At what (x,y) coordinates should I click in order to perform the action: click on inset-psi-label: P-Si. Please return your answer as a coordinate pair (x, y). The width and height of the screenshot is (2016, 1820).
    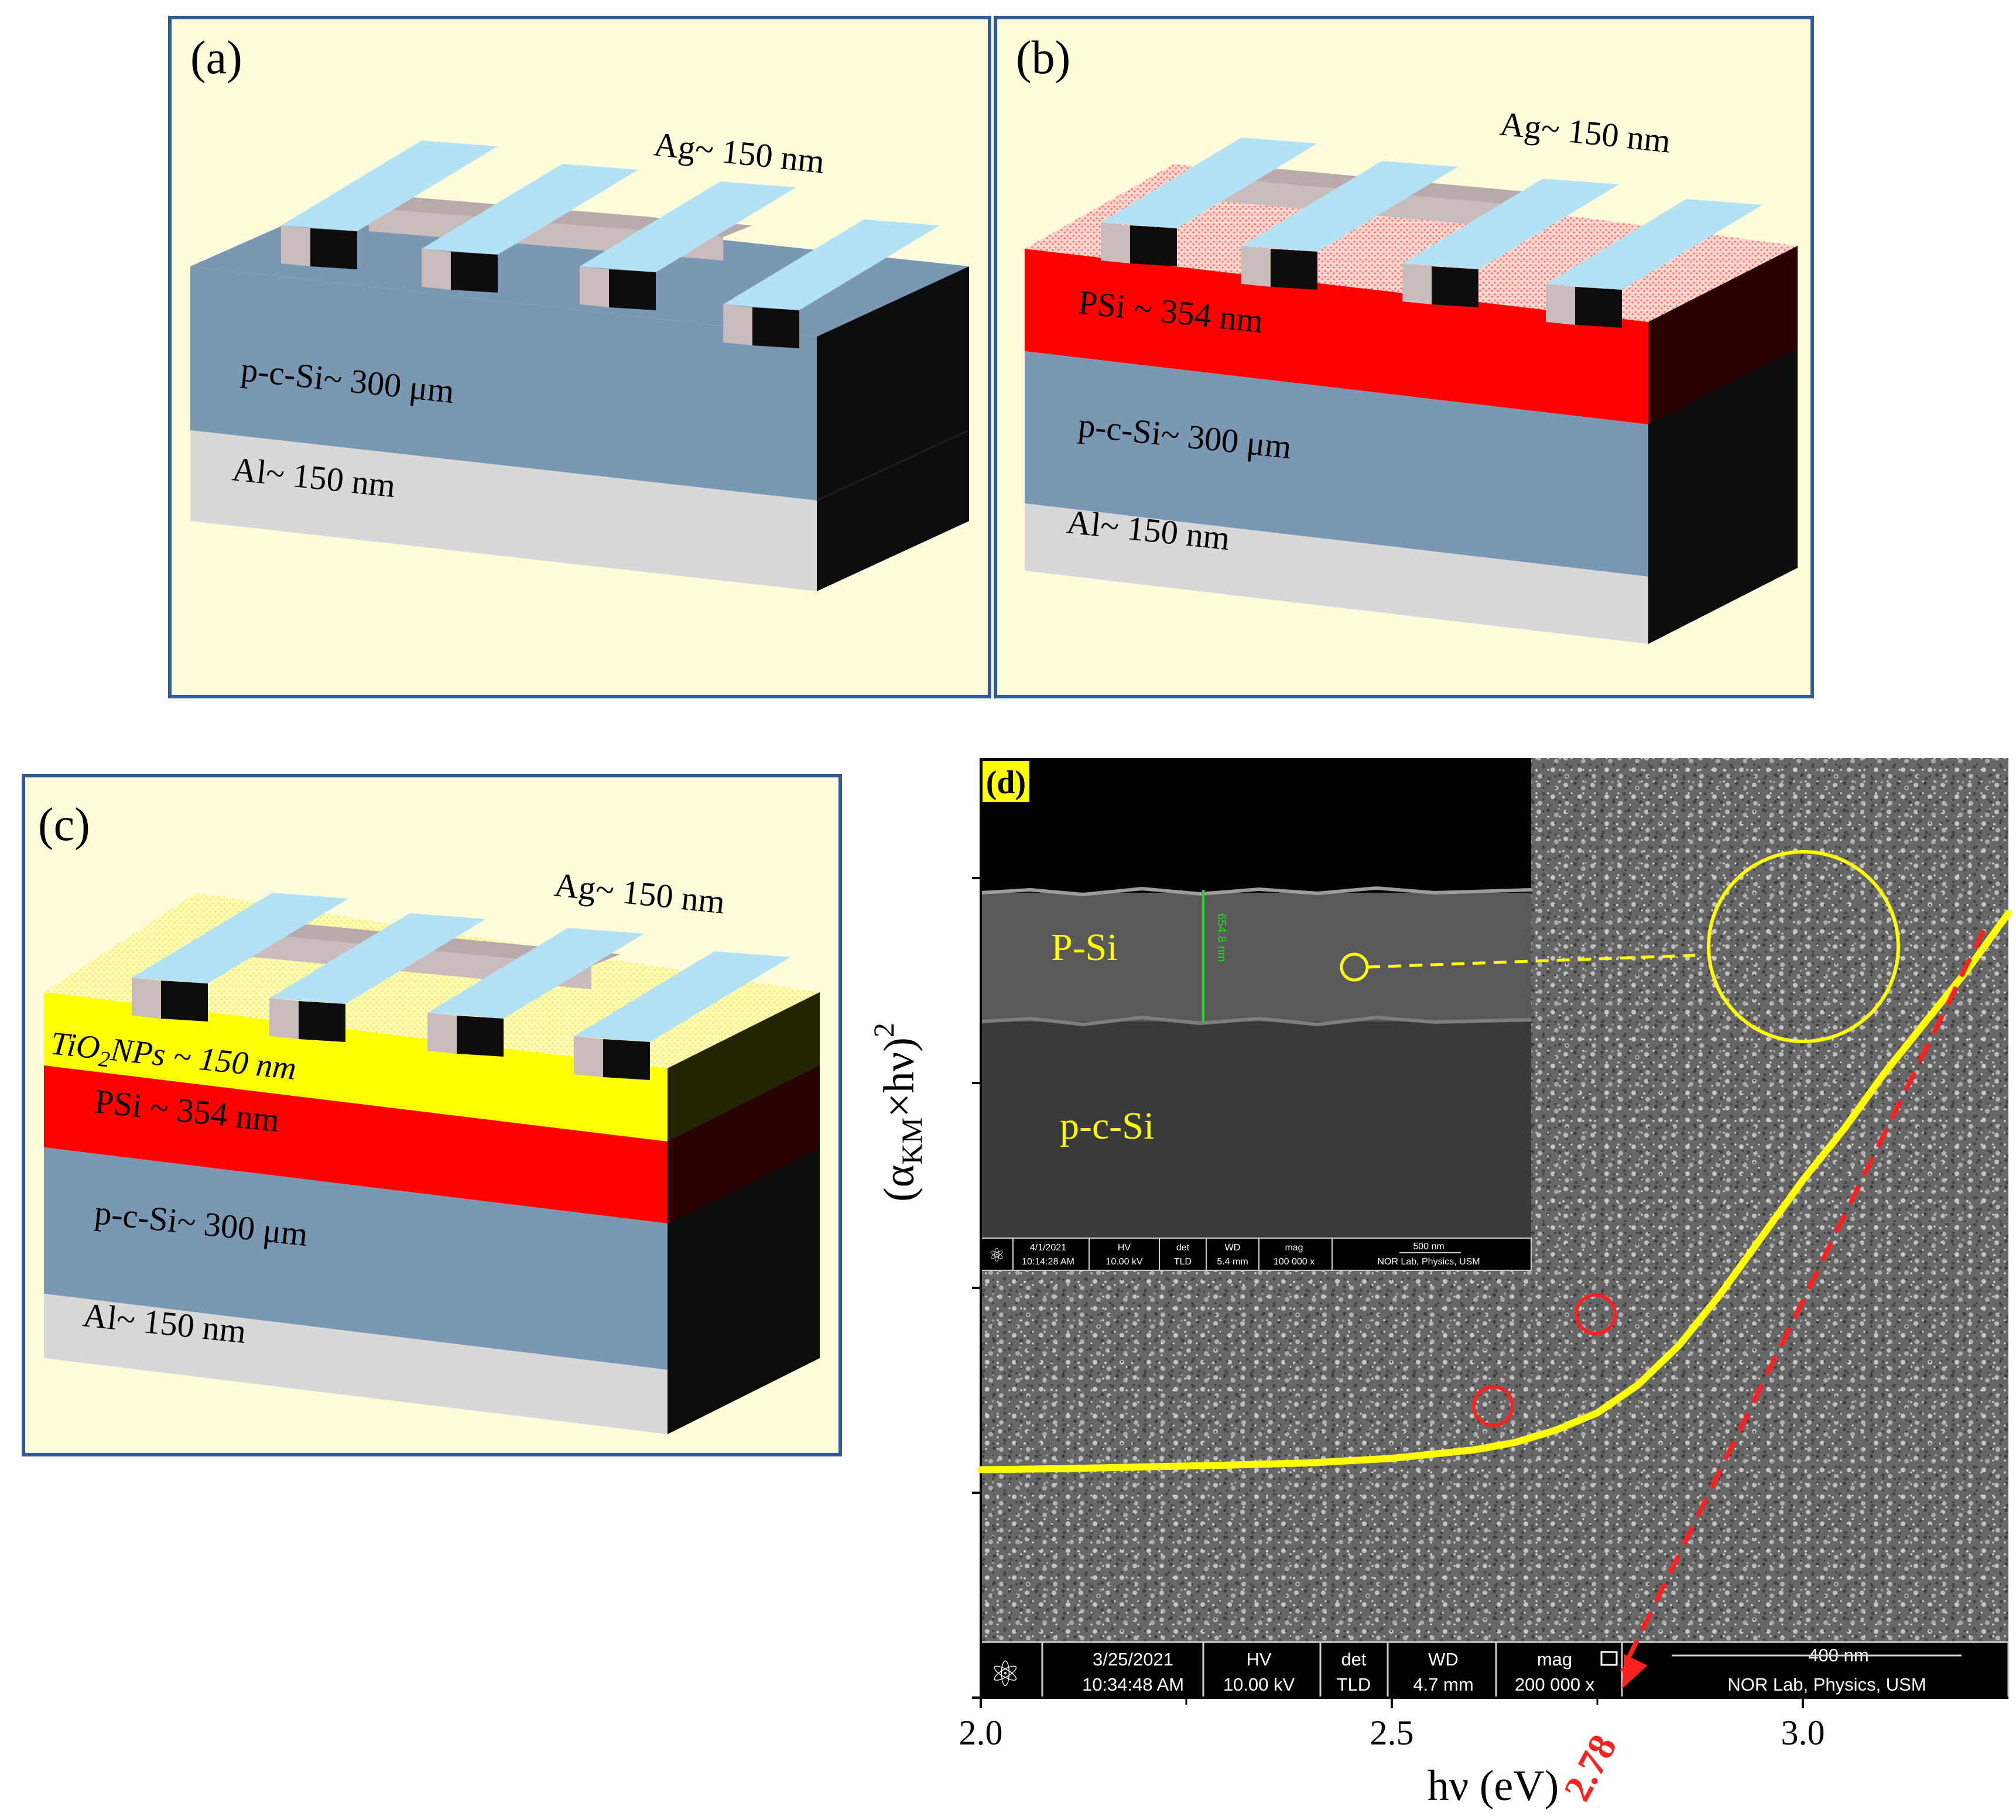
    Looking at the image, I should click on (1084, 947).